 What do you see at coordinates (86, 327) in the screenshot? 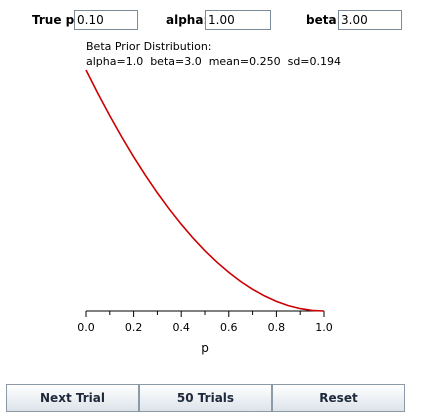
I see `x-tick-label: 0.0` at bounding box center [86, 327].